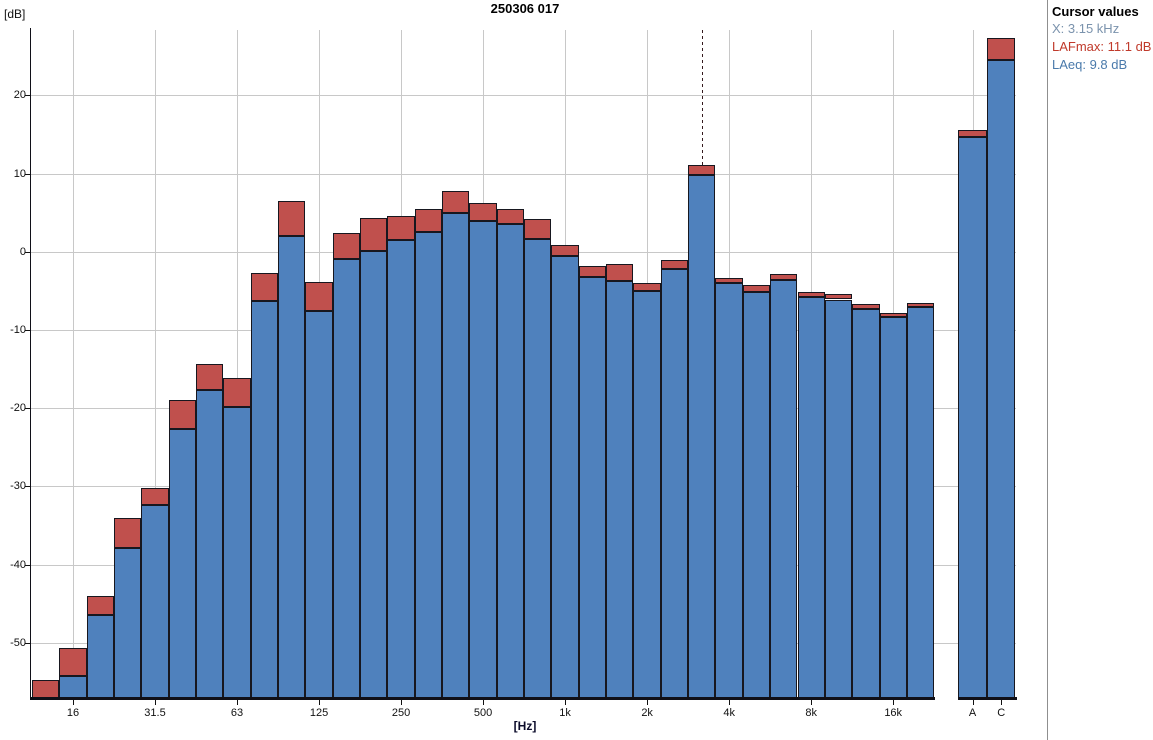 This screenshot has width=1153, height=740. What do you see at coordinates (45, 688) in the screenshot?
I see `bar-12.5-lafmax` at bounding box center [45, 688].